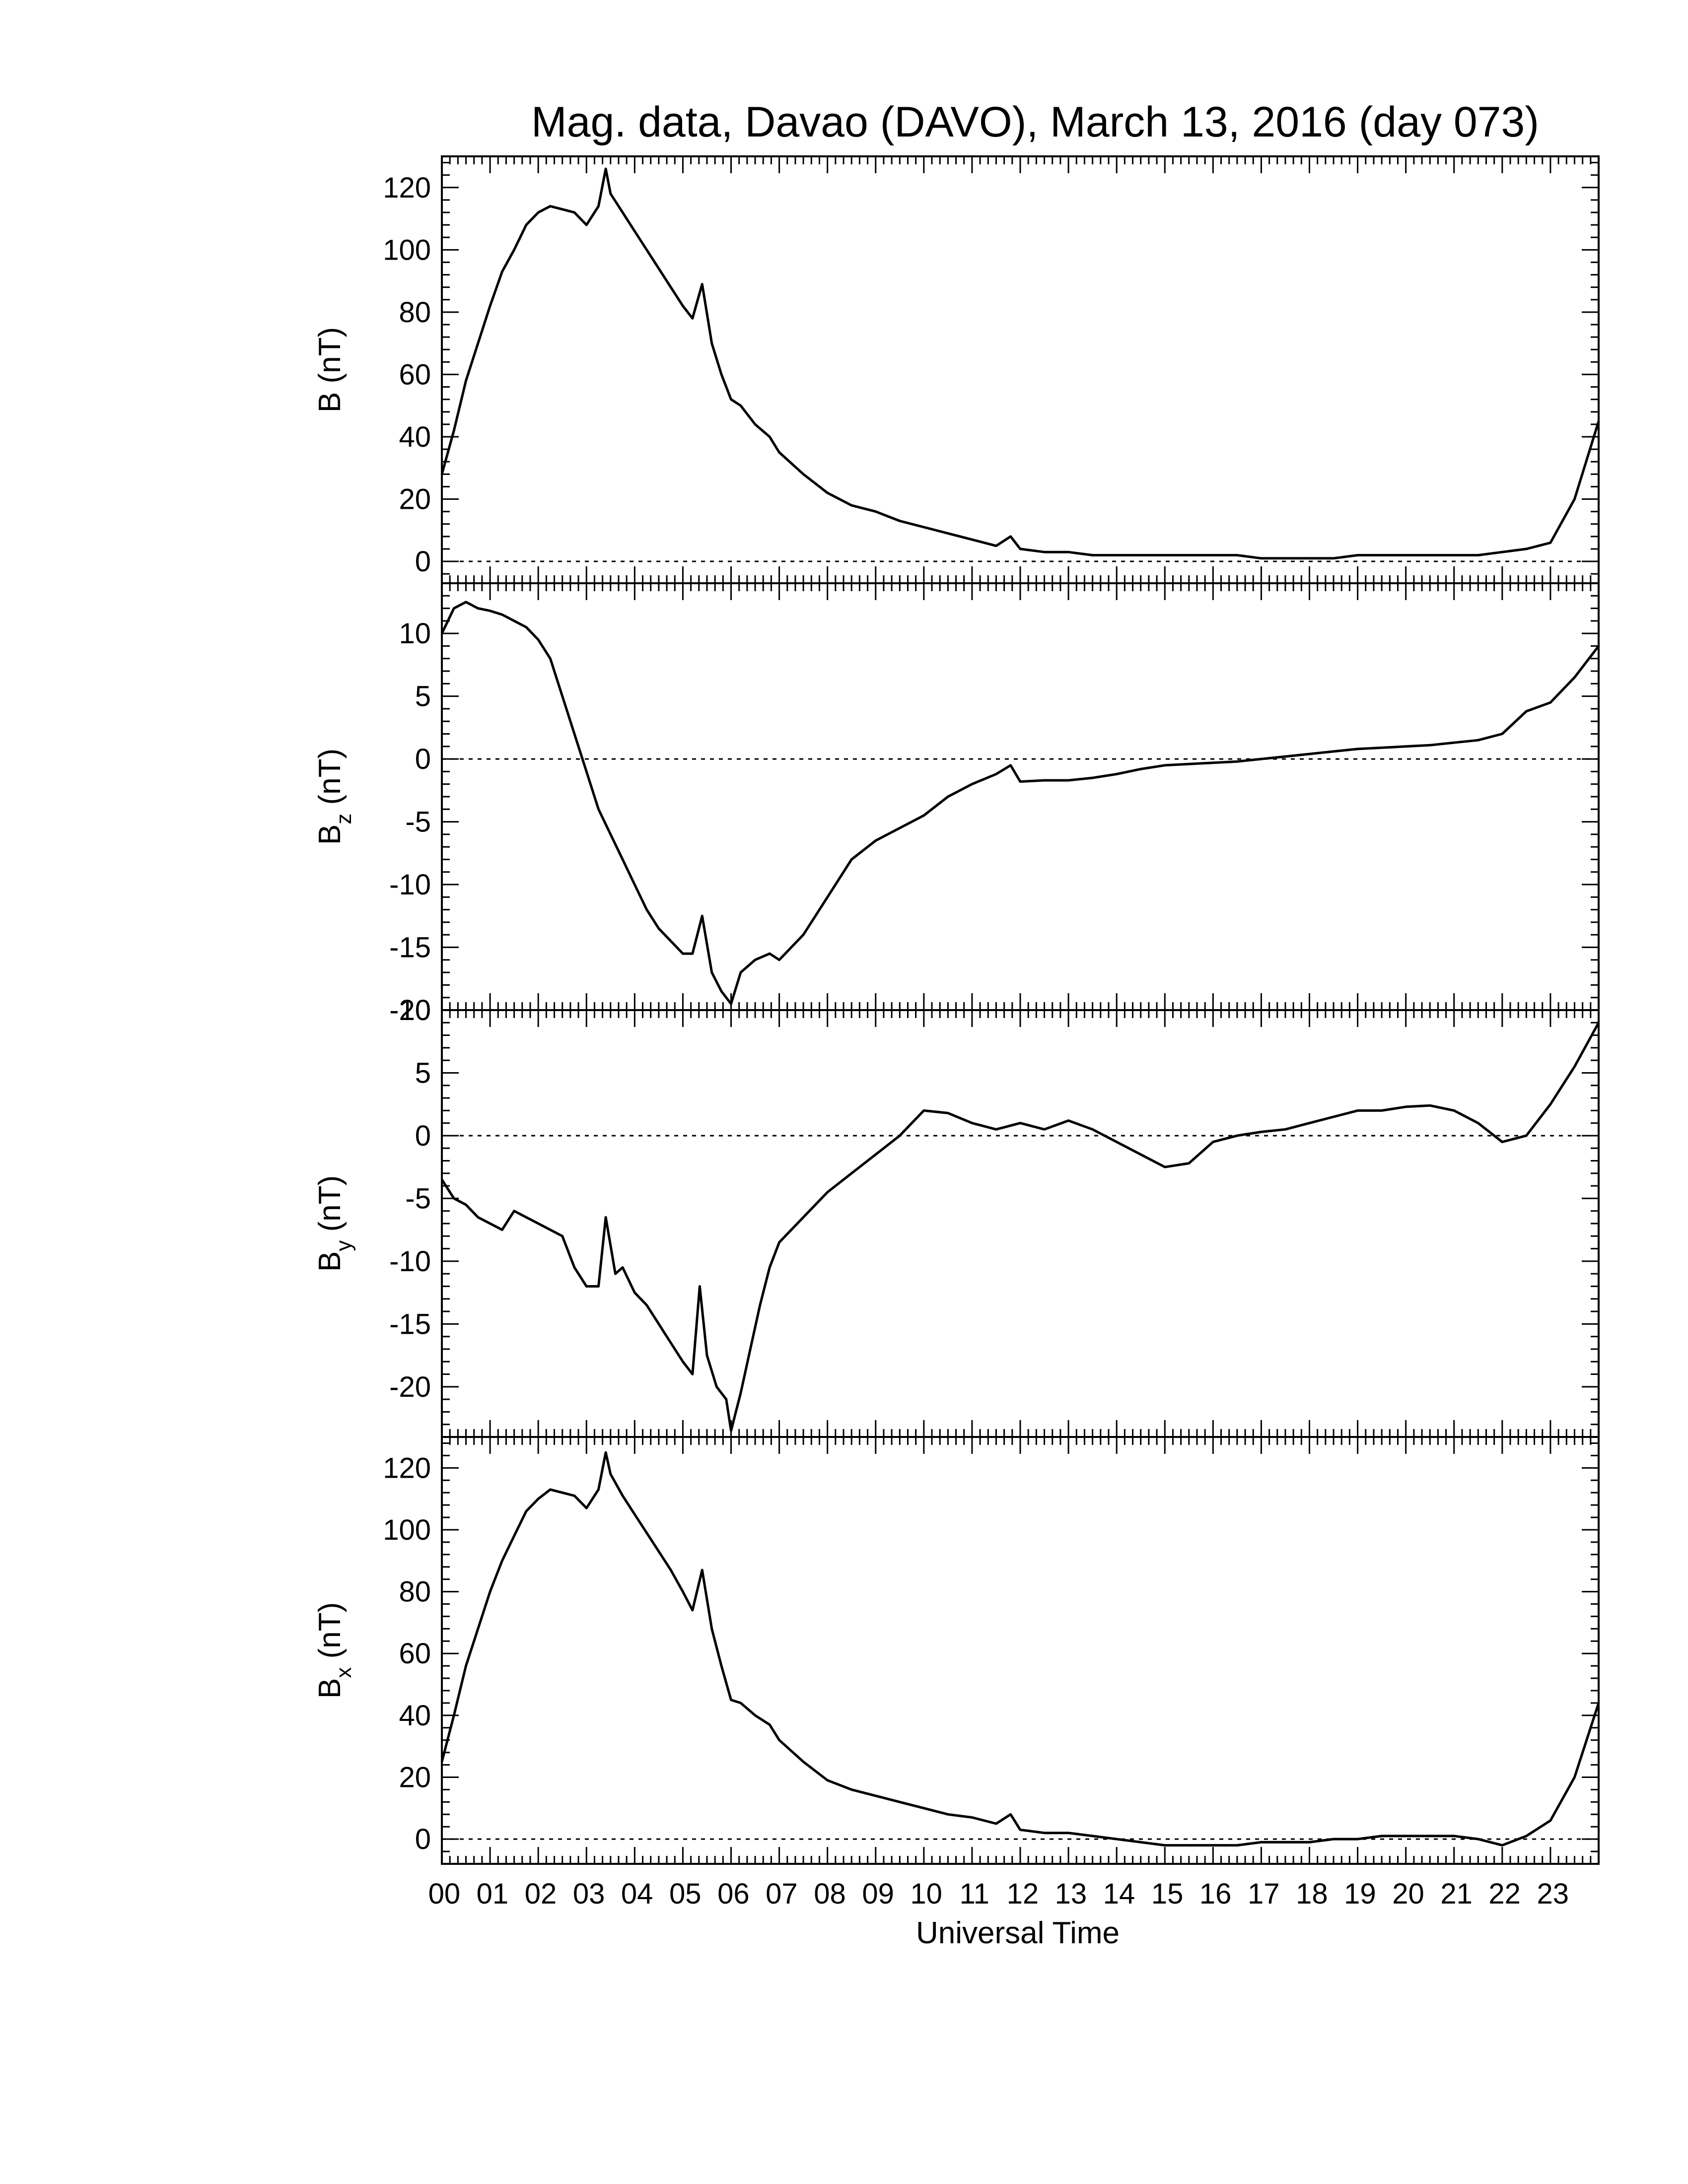 Image resolution: width=1688 pixels, height=2184 pixels. I want to click on x-tick-label: 09, so click(878, 1894).